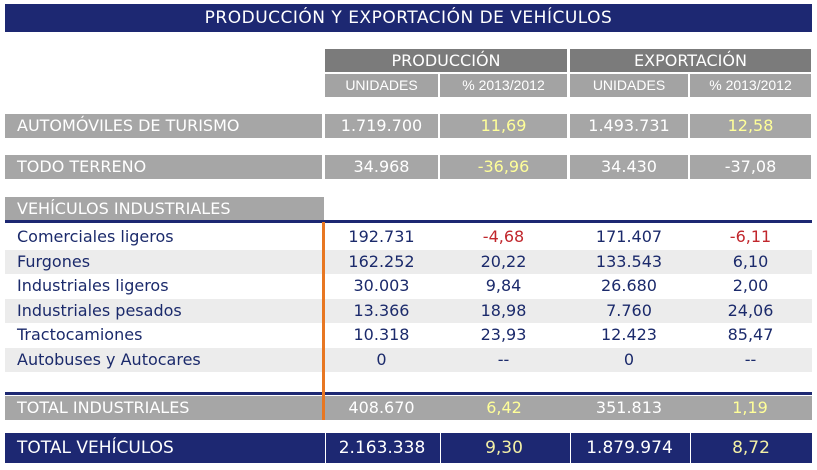 The height and width of the screenshot is (470, 817). Describe the element at coordinates (95, 236) in the screenshot. I see `row-label: Comerciales ligeros` at that location.